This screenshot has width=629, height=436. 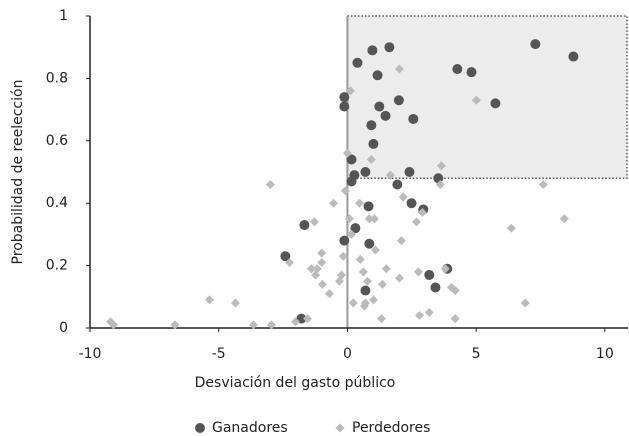 I want to click on legend-label: Ganadores, so click(x=250, y=428).